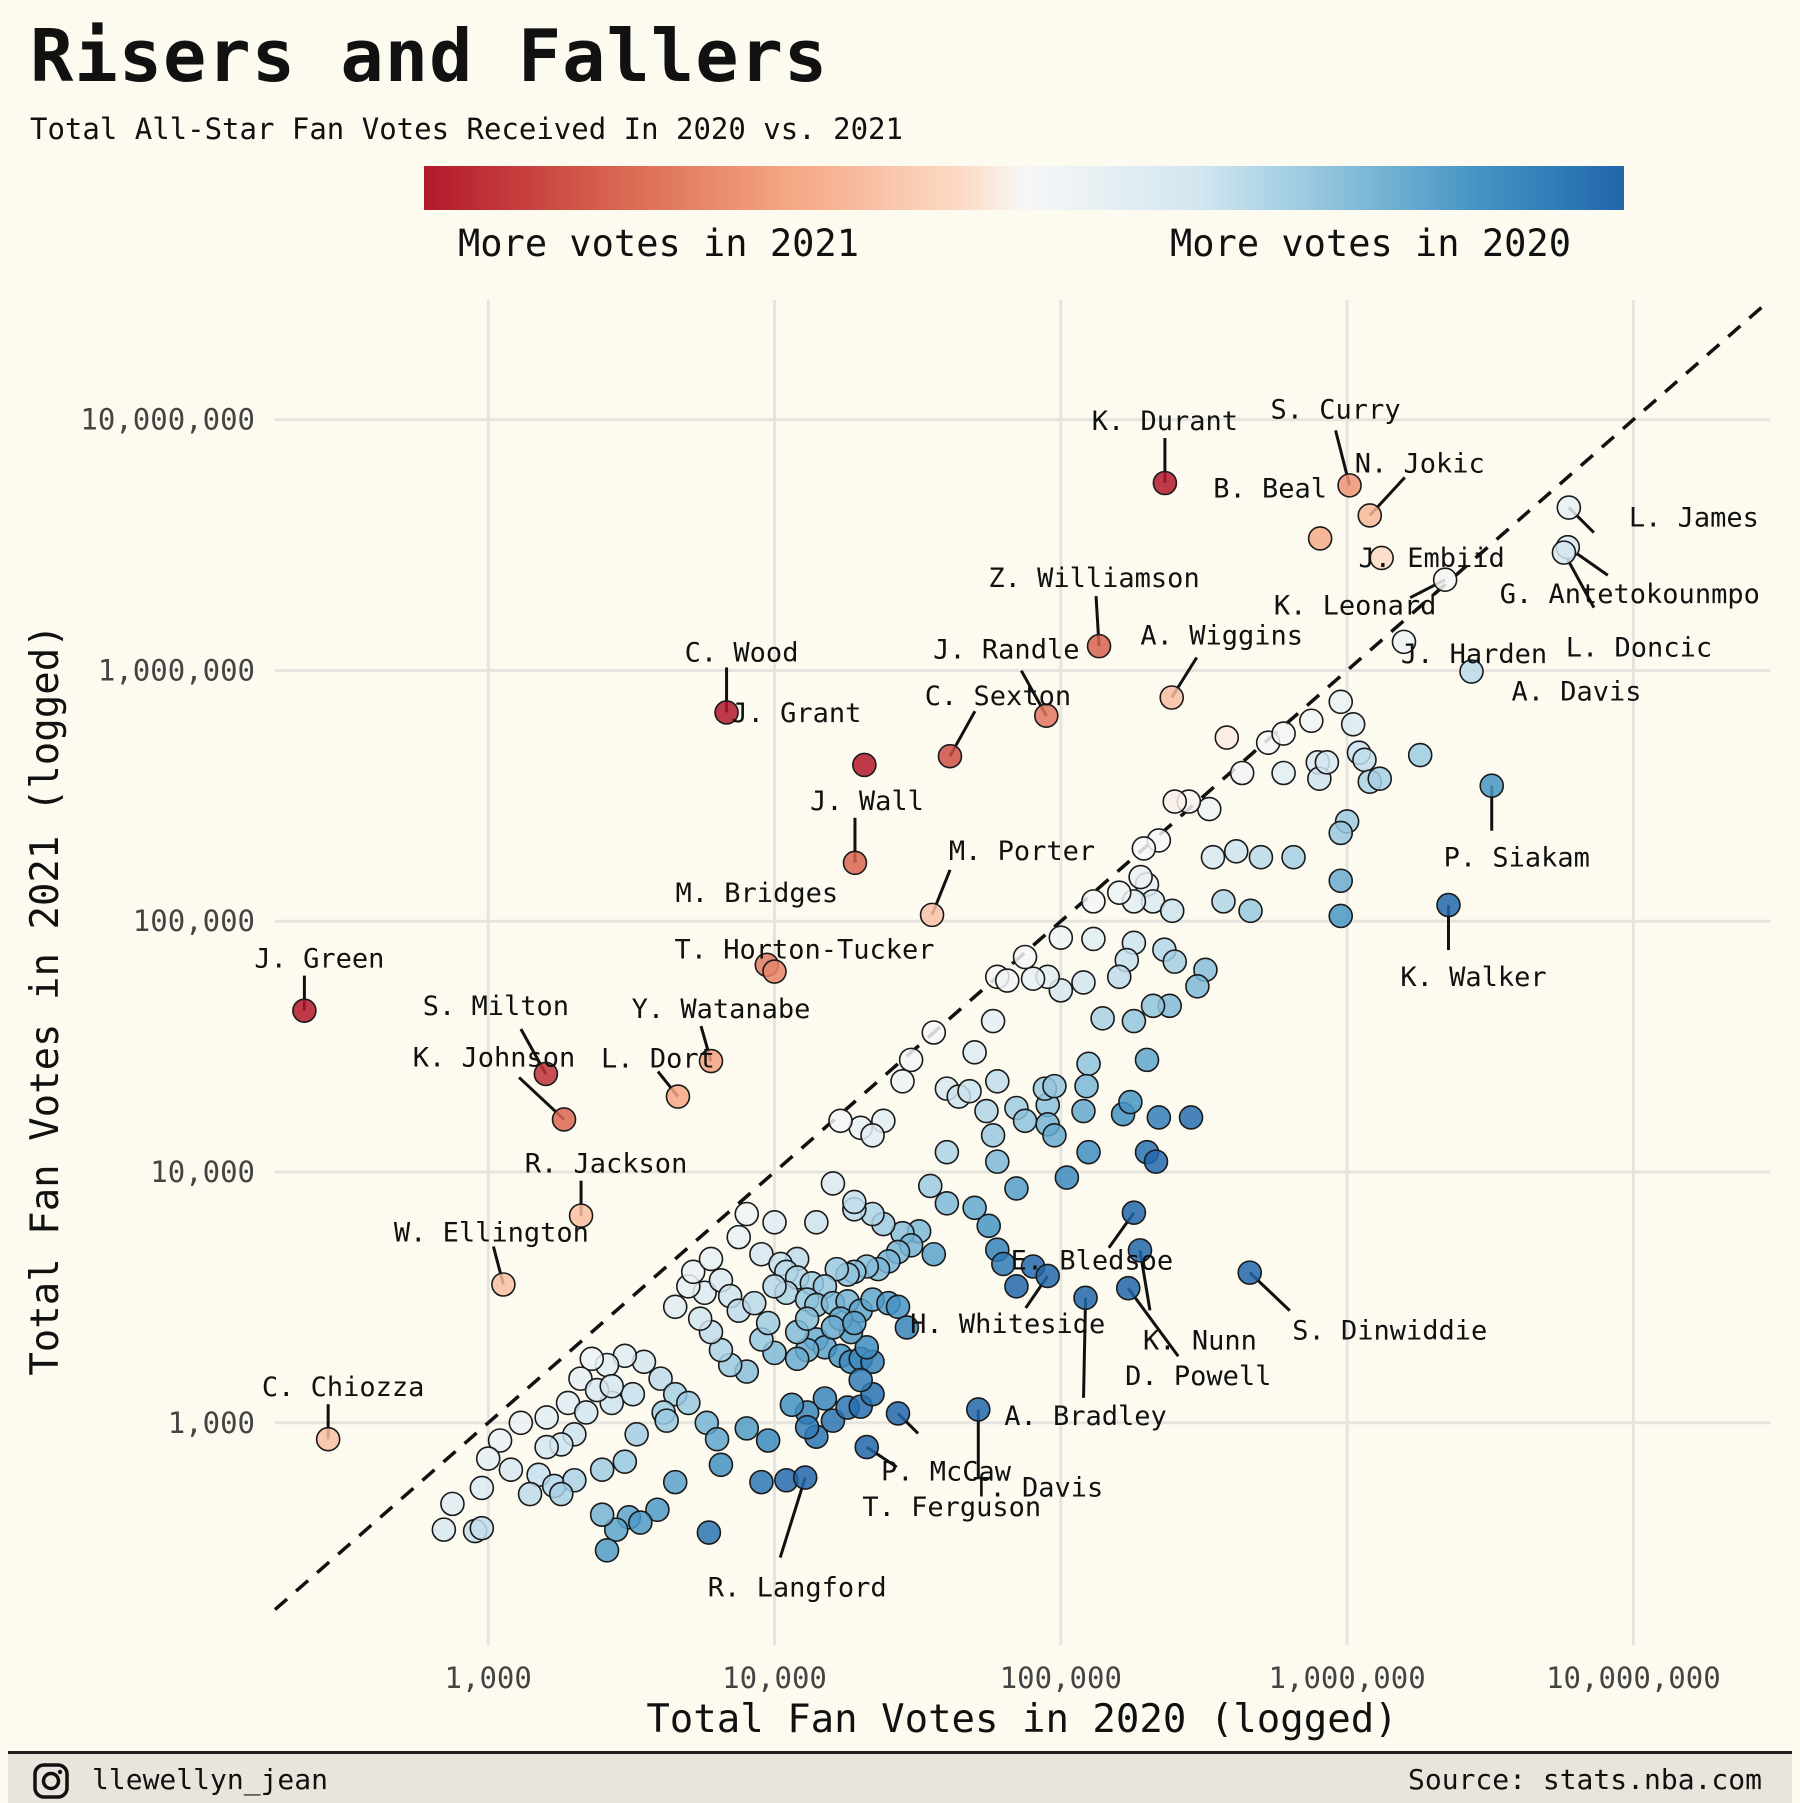 The width and height of the screenshot is (1800, 1803). What do you see at coordinates (606, 1164) in the screenshot?
I see `point-label: R. Jackson` at bounding box center [606, 1164].